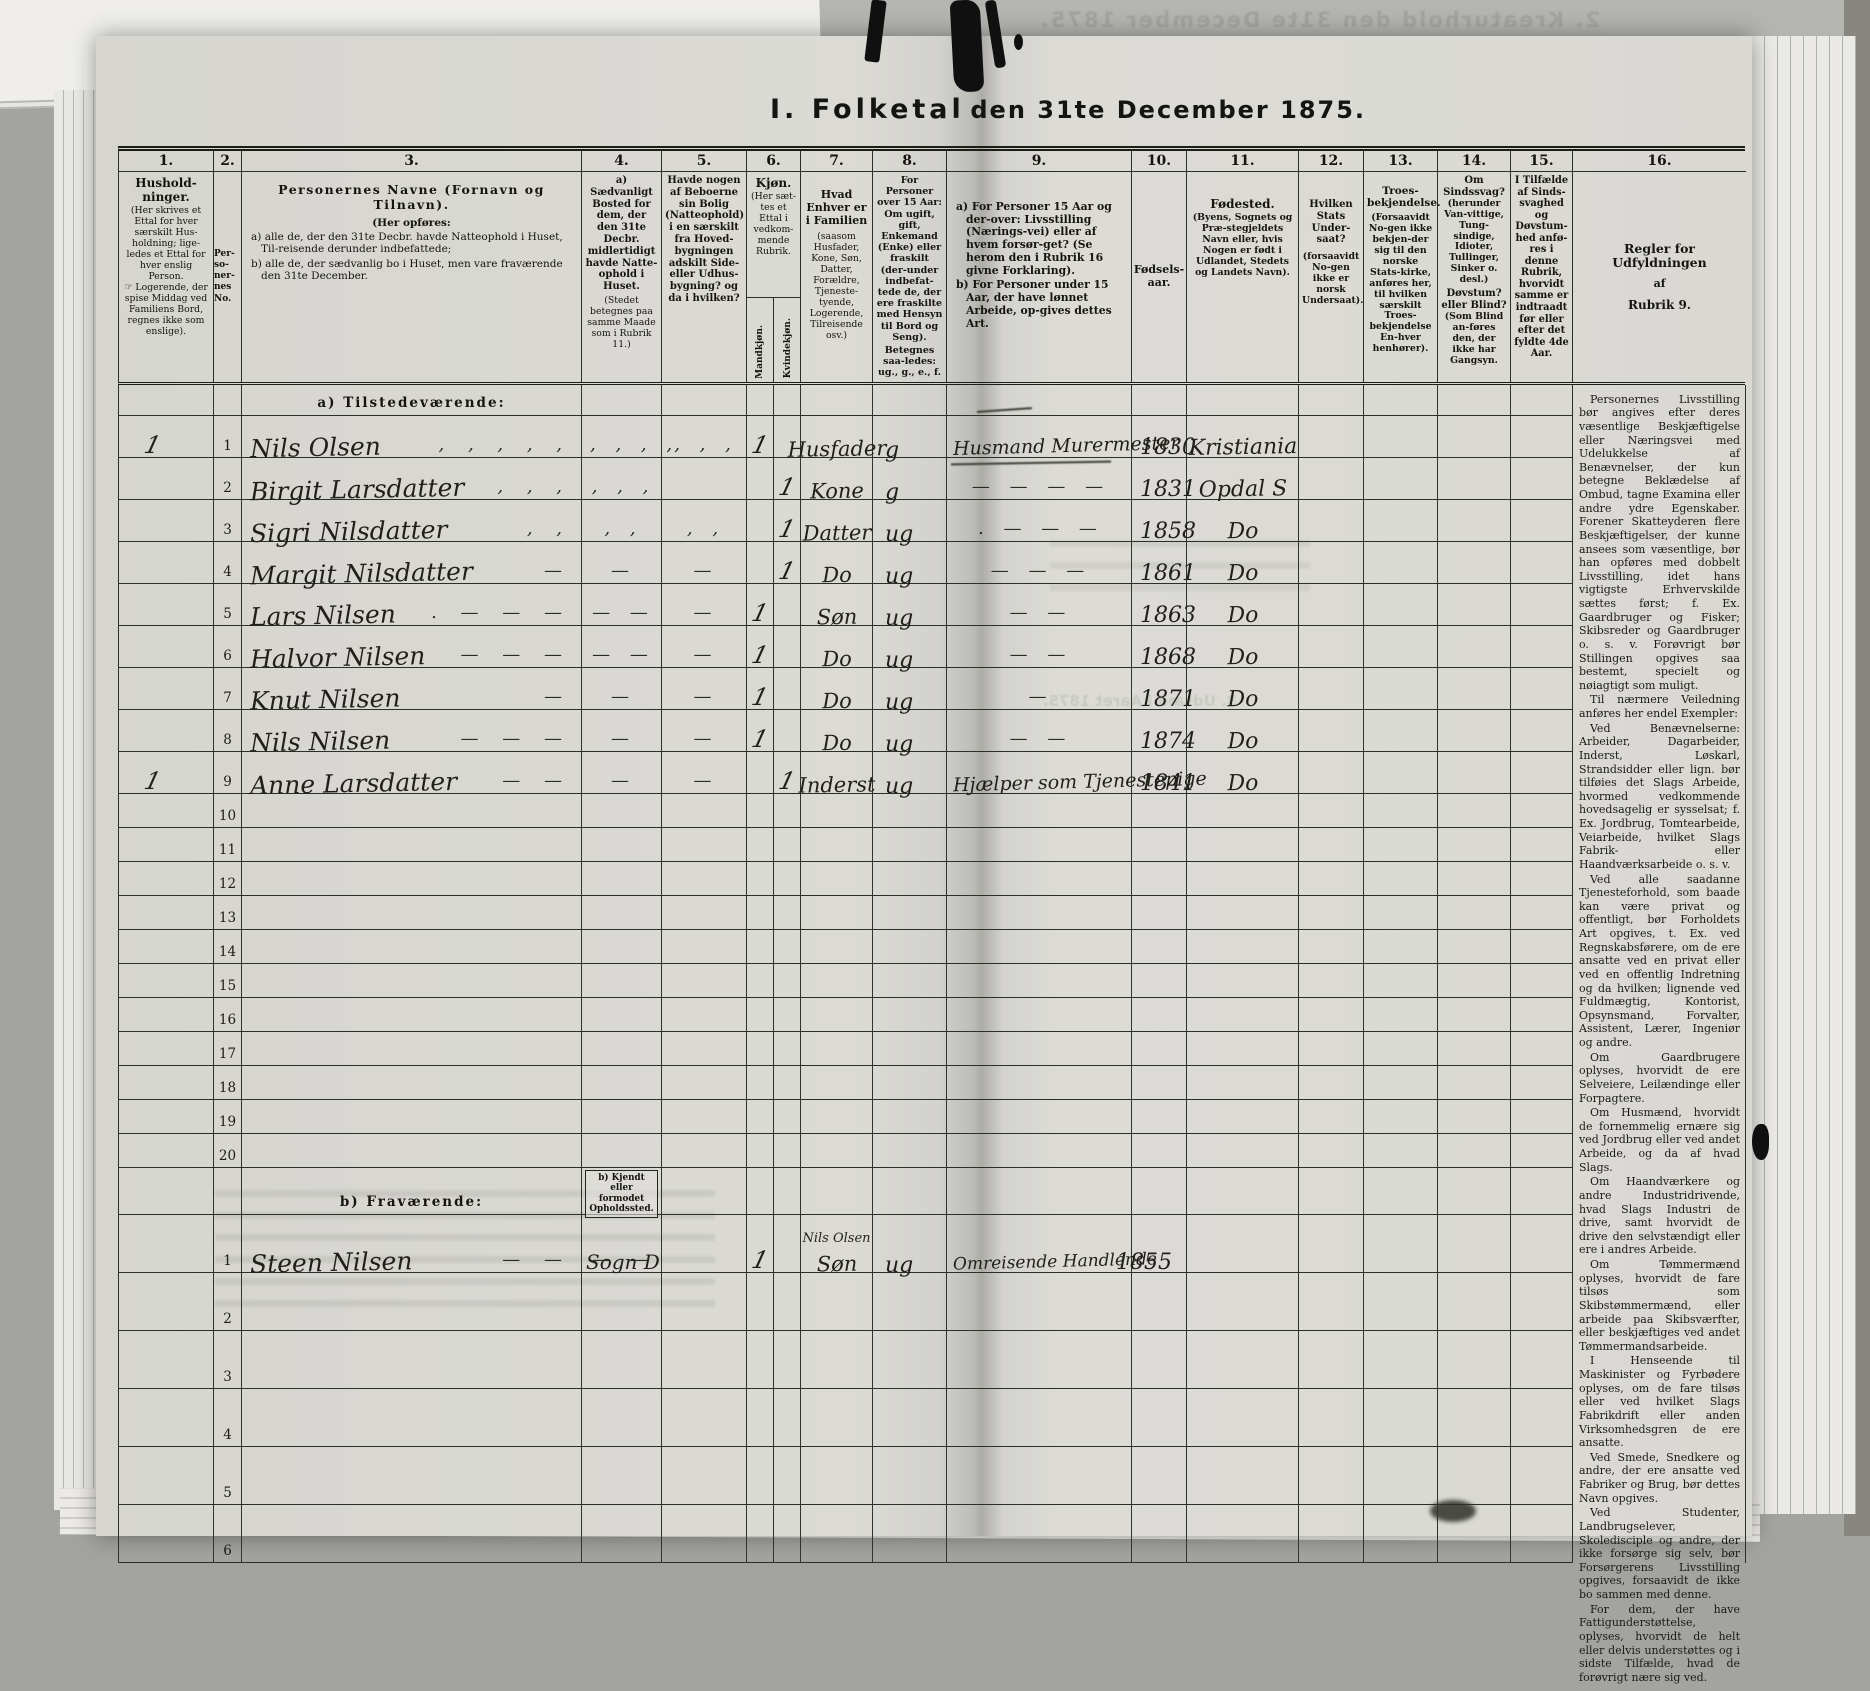  Describe the element at coordinates (706, 444) in the screenshot. I see `ditto-marks: , , ,` at that location.